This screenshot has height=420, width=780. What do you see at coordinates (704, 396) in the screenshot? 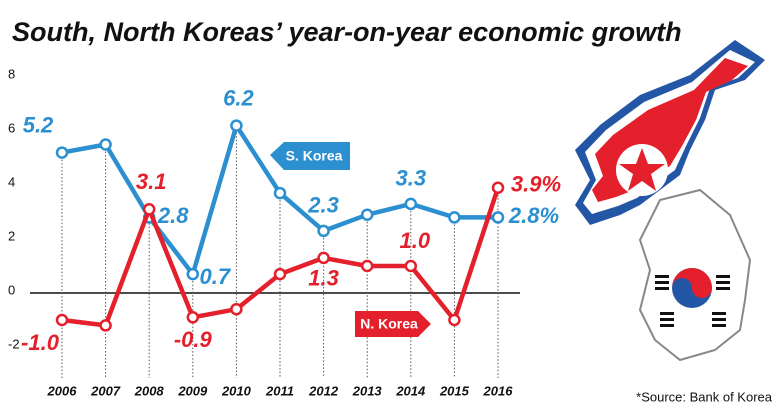
I see `source: *Source: Bank of Korea` at bounding box center [704, 396].